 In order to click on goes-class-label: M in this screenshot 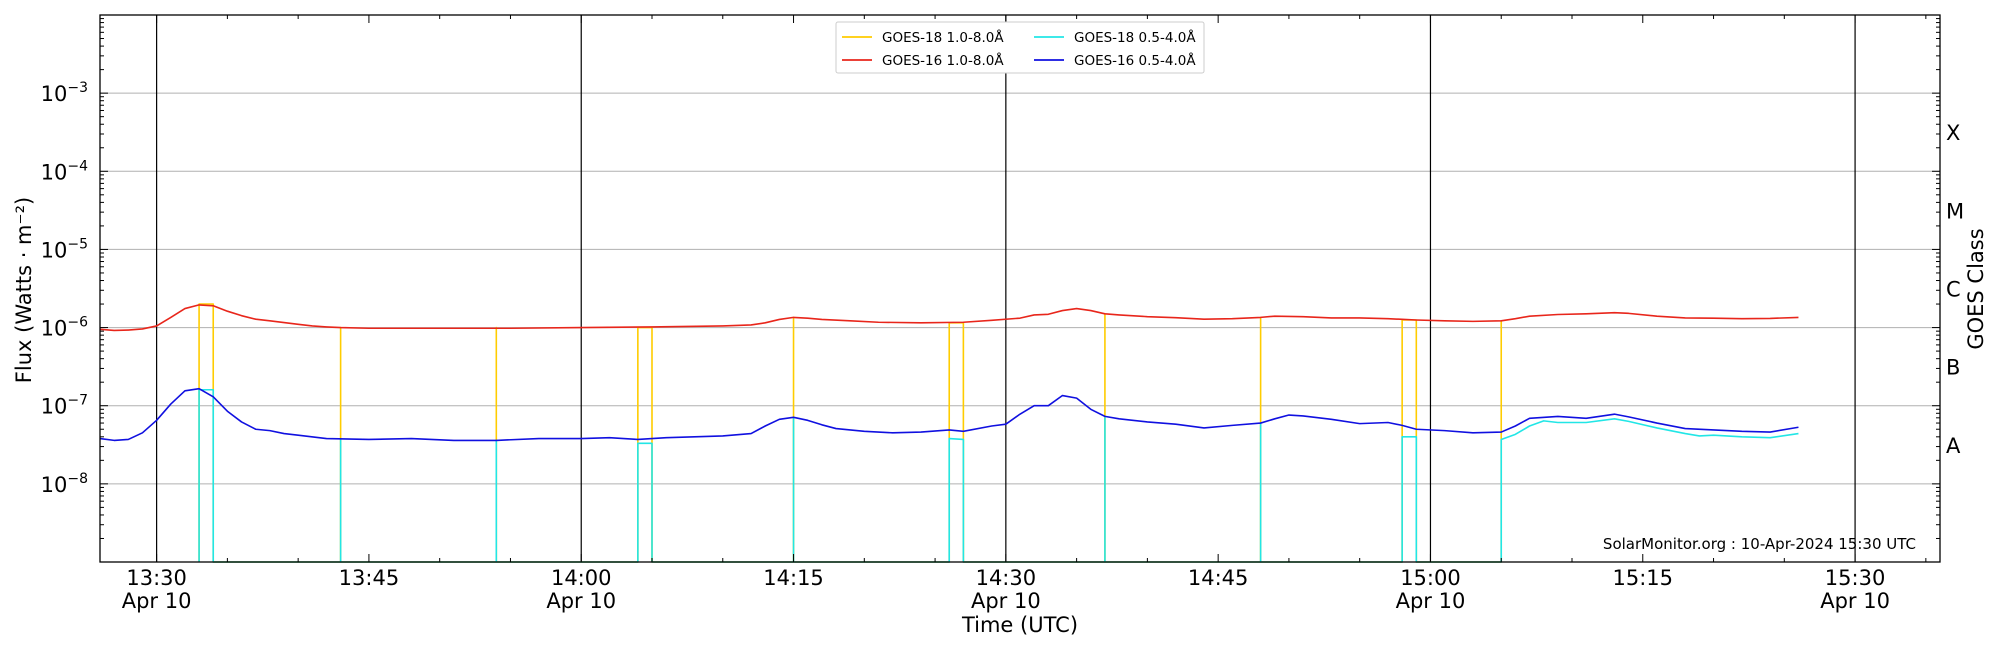, I will do `click(1955, 211)`.